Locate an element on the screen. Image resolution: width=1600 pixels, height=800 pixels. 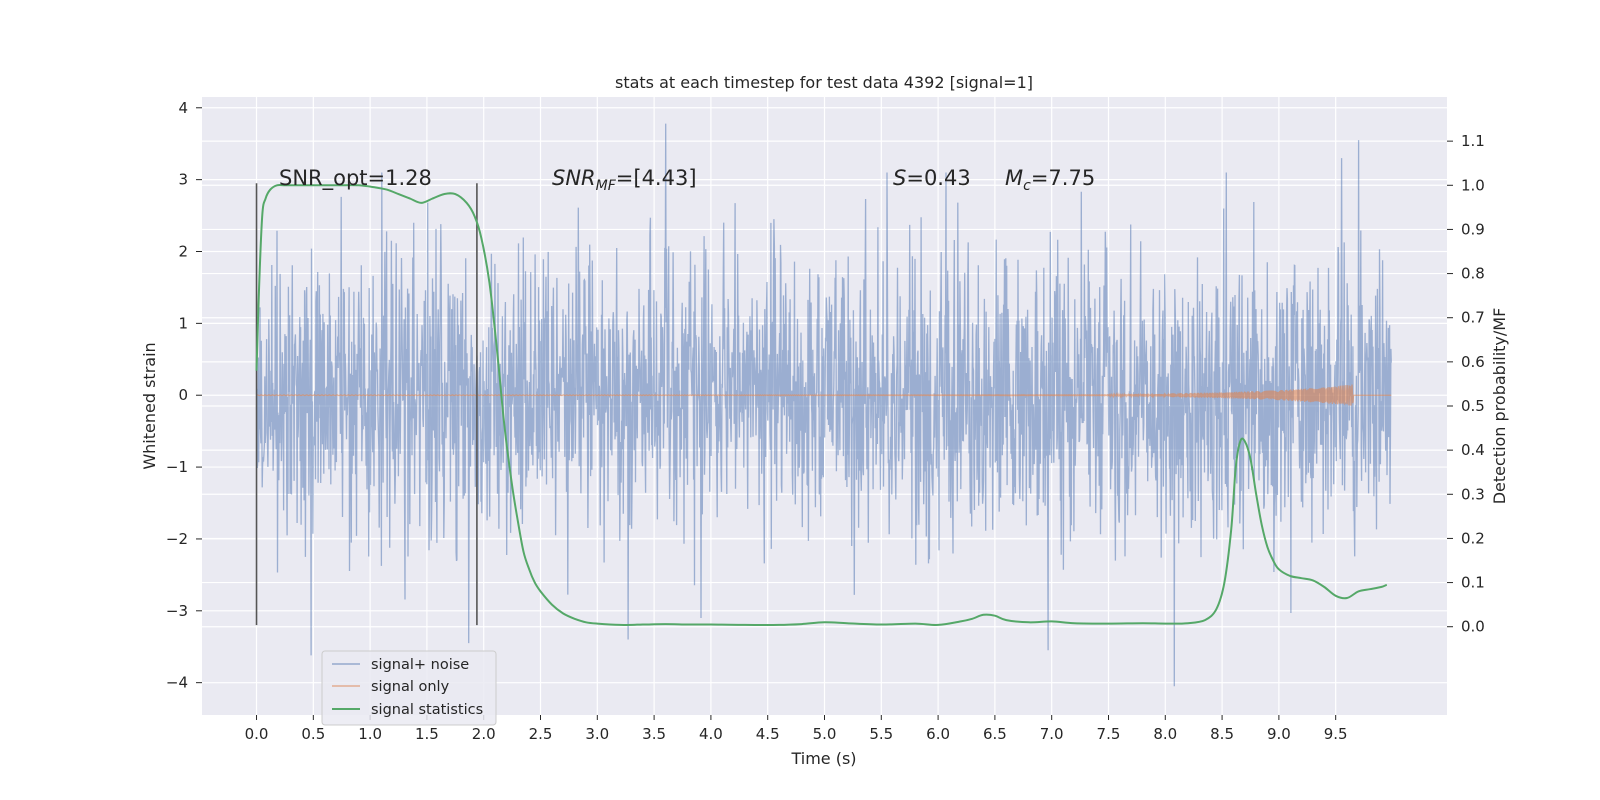
y2-tick-label: 0.0 is located at coordinates (1473, 627).